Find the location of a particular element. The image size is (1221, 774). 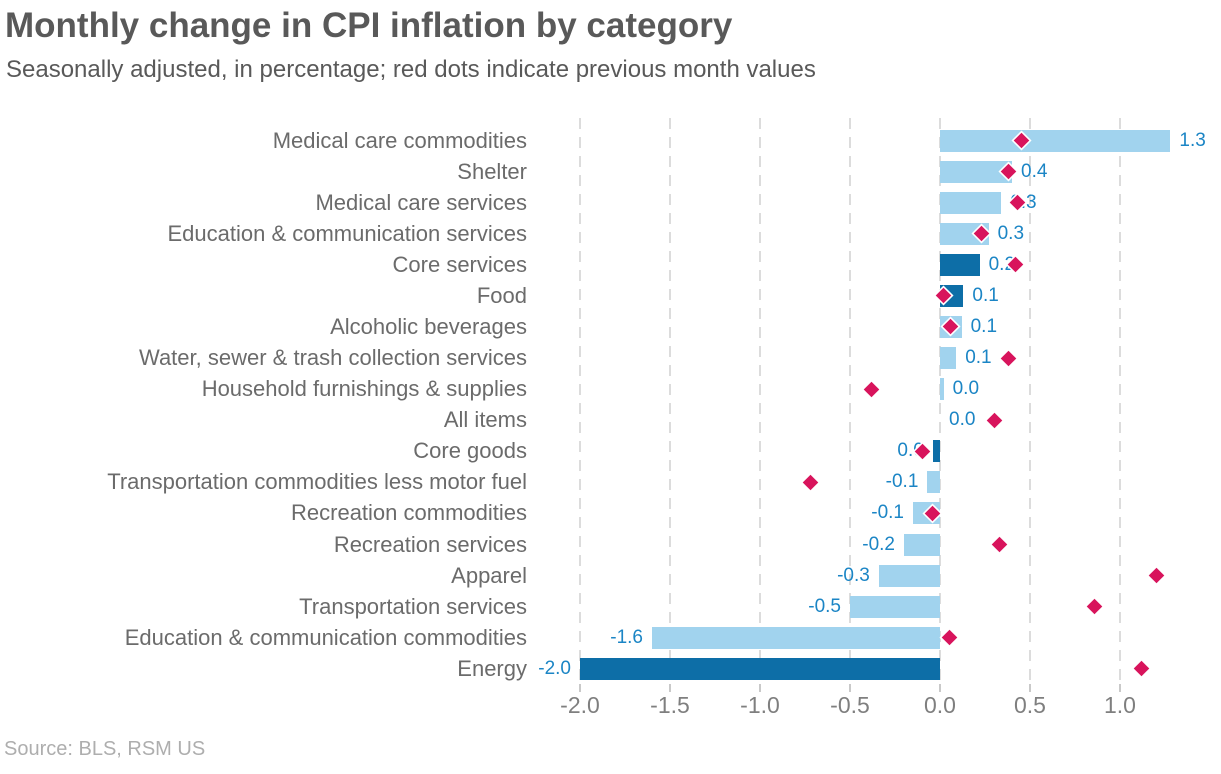

category-label: Core goods is located at coordinates (470, 451).